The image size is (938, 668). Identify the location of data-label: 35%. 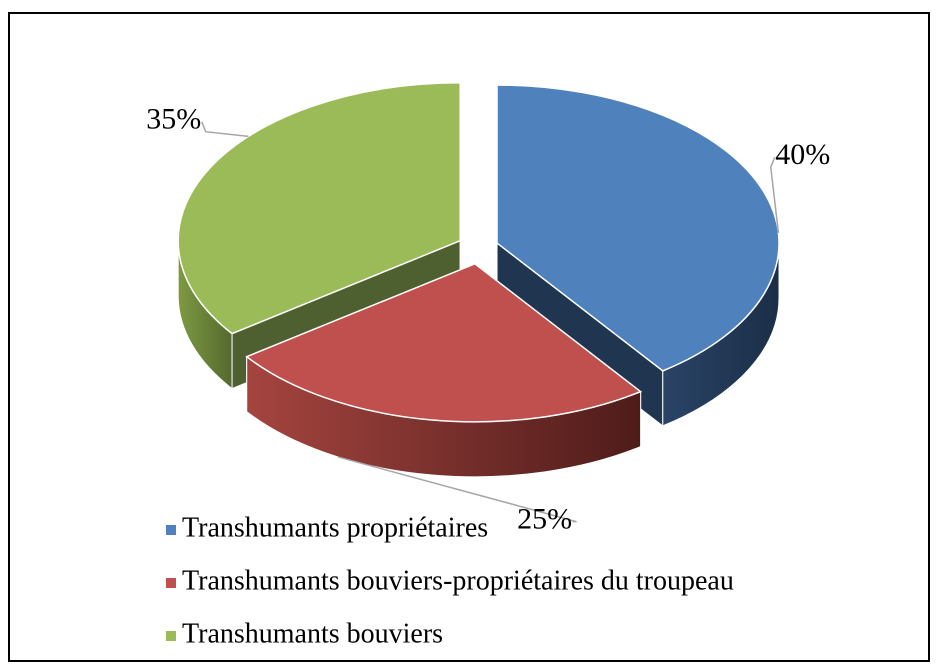
(173, 119).